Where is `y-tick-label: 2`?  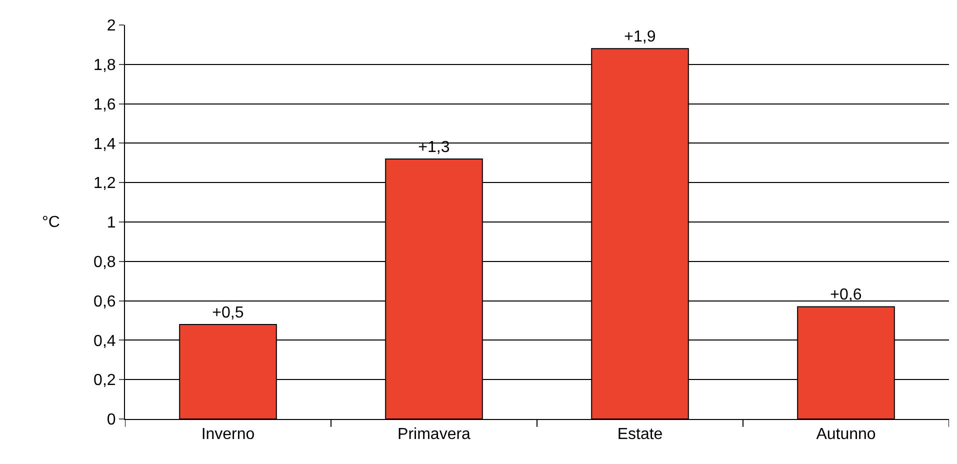 y-tick-label: 2 is located at coordinates (111, 26).